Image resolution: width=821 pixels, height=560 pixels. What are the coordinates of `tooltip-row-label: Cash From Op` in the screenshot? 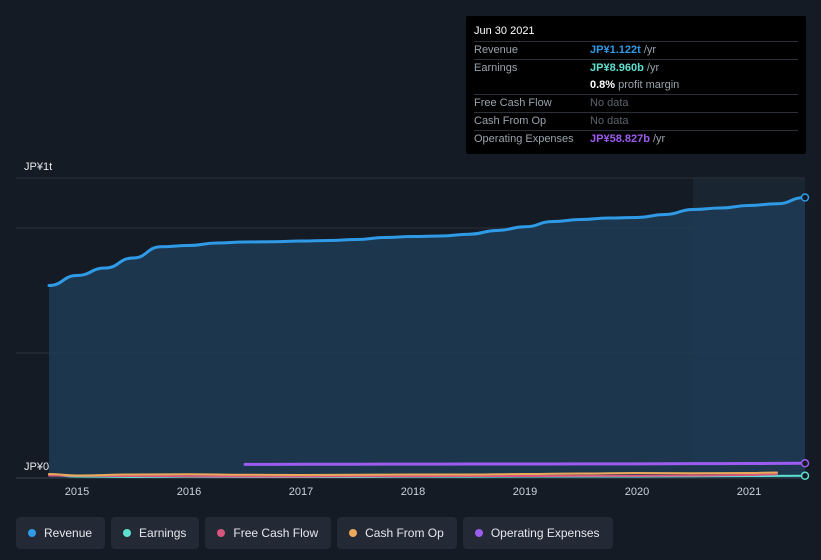 It's located at (510, 121).